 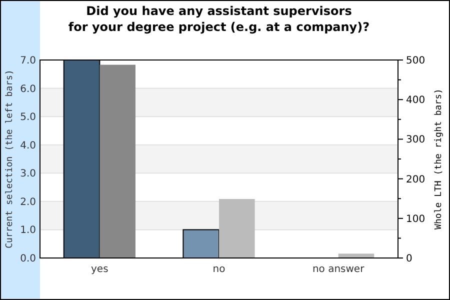 What do you see at coordinates (416, 140) in the screenshot?
I see `y2-tick-label: 300` at bounding box center [416, 140].